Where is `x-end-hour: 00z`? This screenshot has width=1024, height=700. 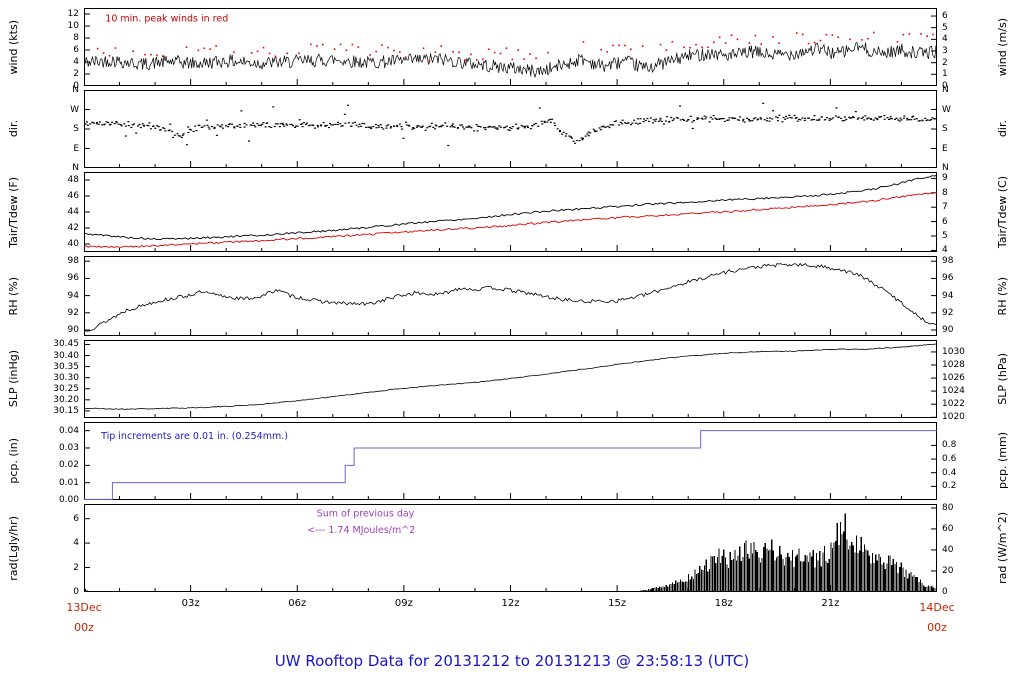 x-end-hour: 00z is located at coordinates (937, 627).